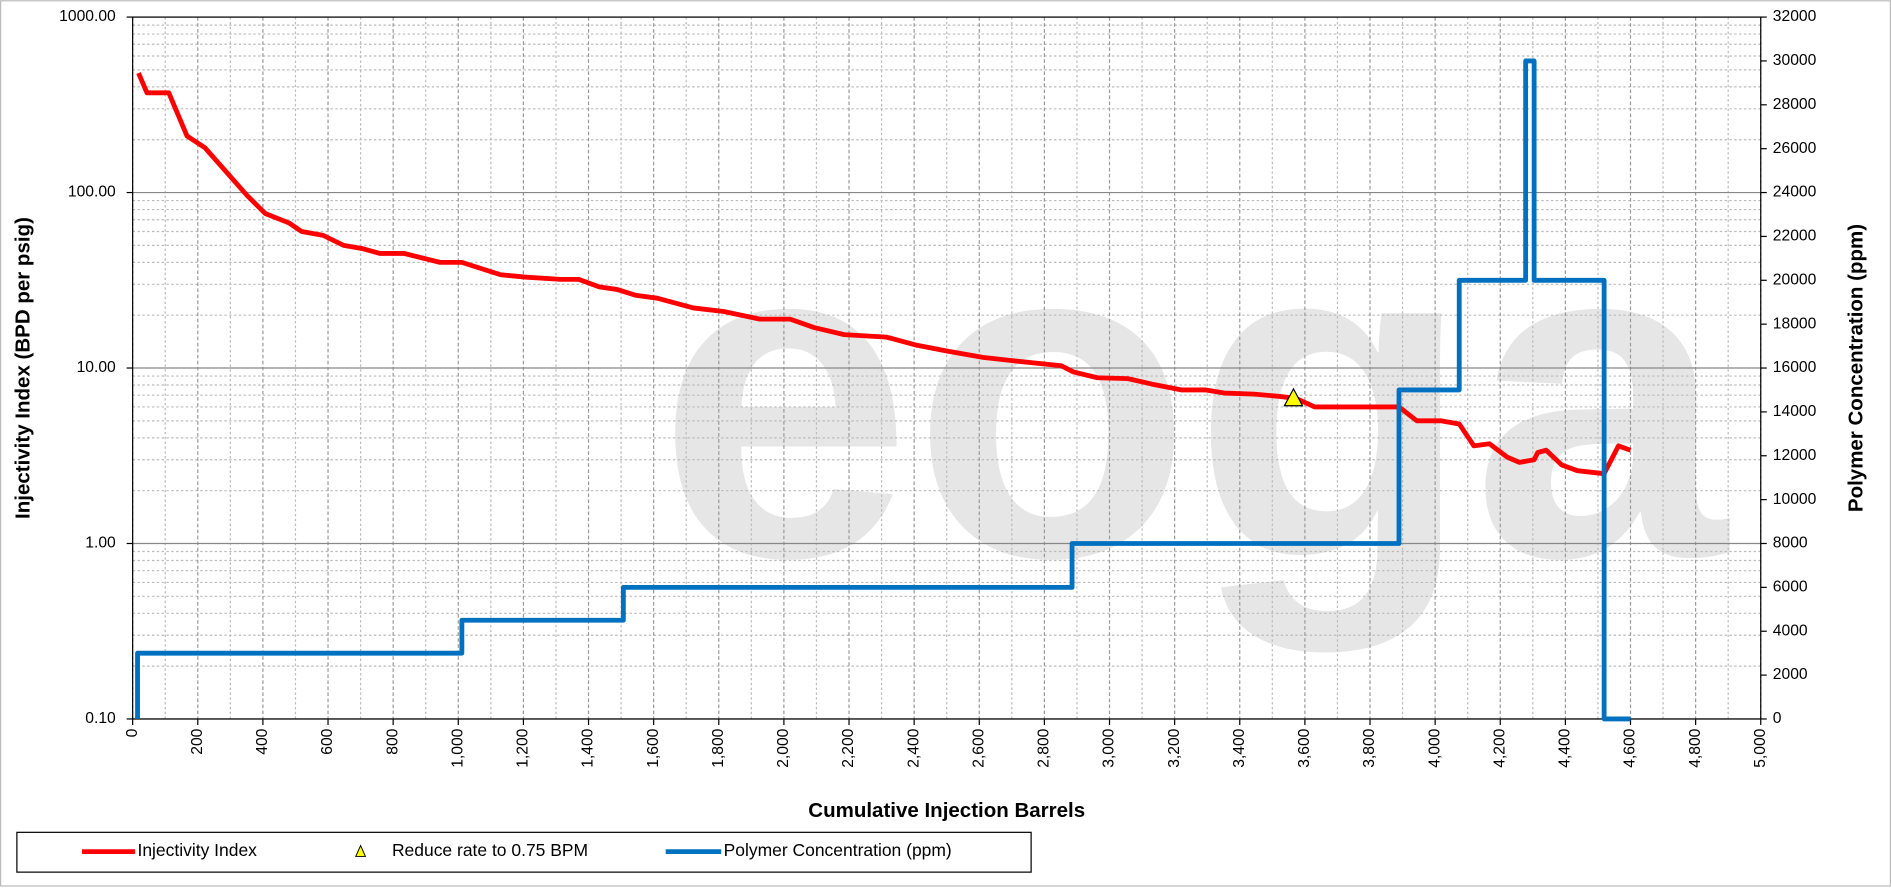 The image size is (1891, 888). I want to click on y2-tick-label: 28000, so click(1795, 104).